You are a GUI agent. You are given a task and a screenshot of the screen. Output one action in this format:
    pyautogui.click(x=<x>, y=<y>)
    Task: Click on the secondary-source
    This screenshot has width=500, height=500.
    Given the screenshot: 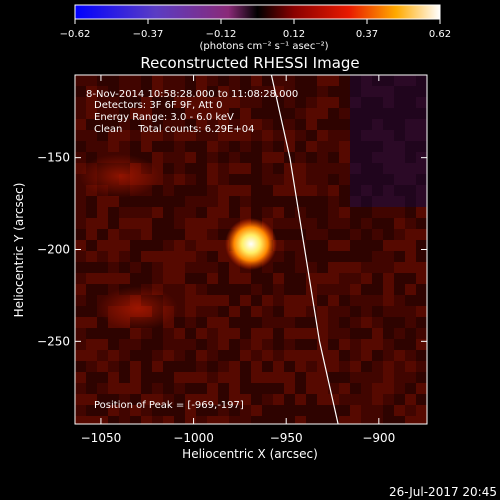 What is the action you would take?
    pyautogui.click(x=119, y=176)
    